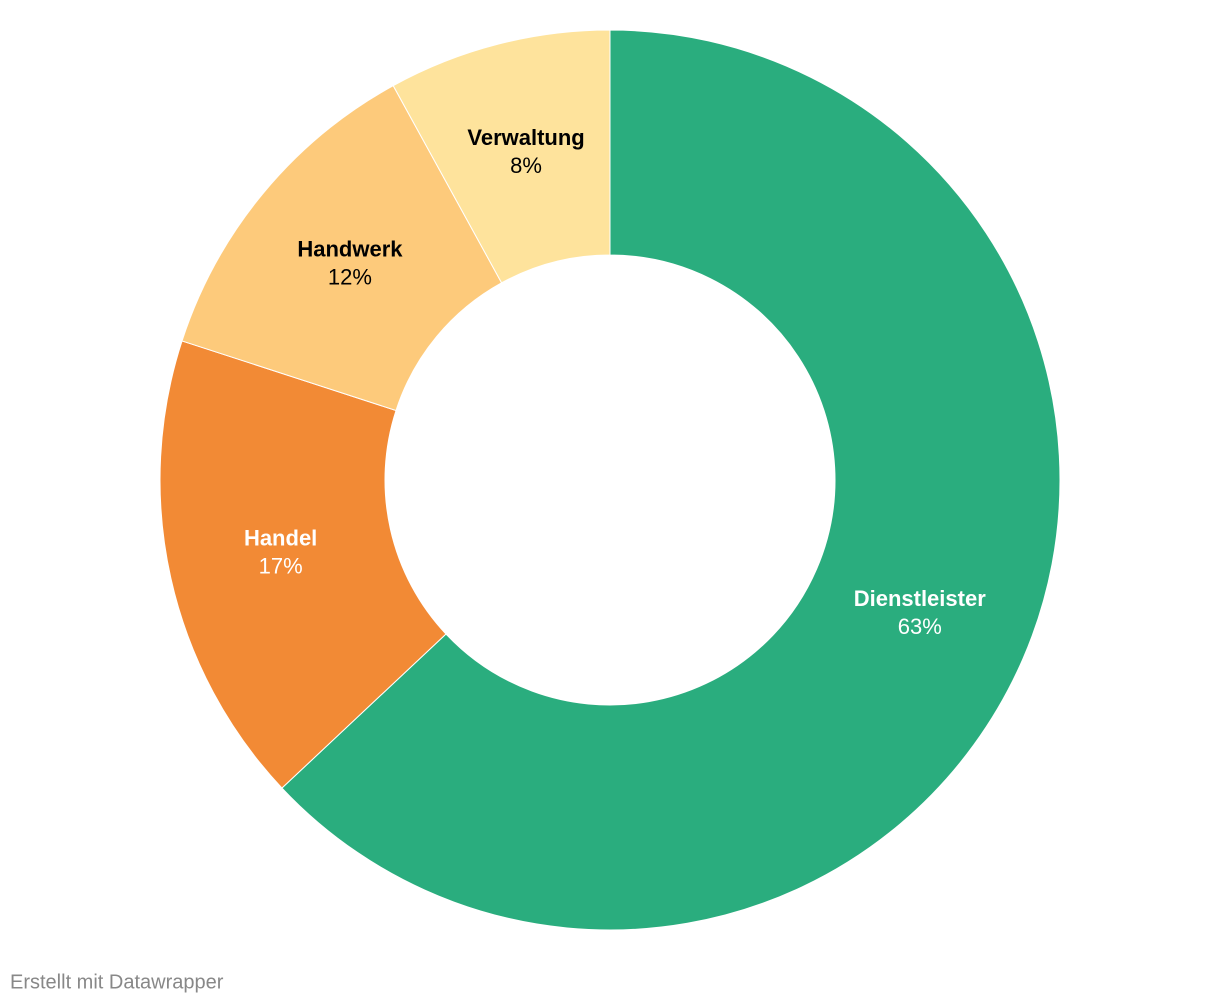 This screenshot has height=1006, width=1220. What do you see at coordinates (526, 165) in the screenshot?
I see `value-label: 8%` at bounding box center [526, 165].